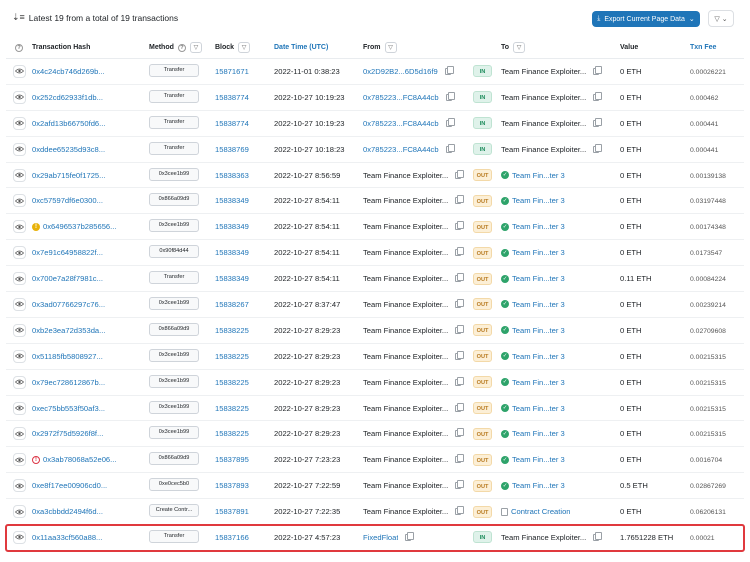  Describe the element at coordinates (232, 486) in the screenshot. I see `block-link: 15837893` at that location.